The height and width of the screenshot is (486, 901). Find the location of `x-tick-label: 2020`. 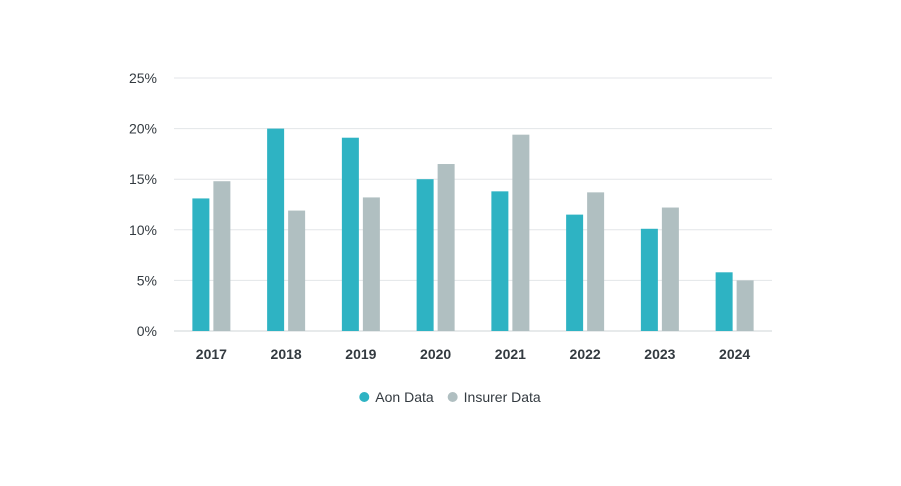

x-tick-label: 2020 is located at coordinates (435, 354).